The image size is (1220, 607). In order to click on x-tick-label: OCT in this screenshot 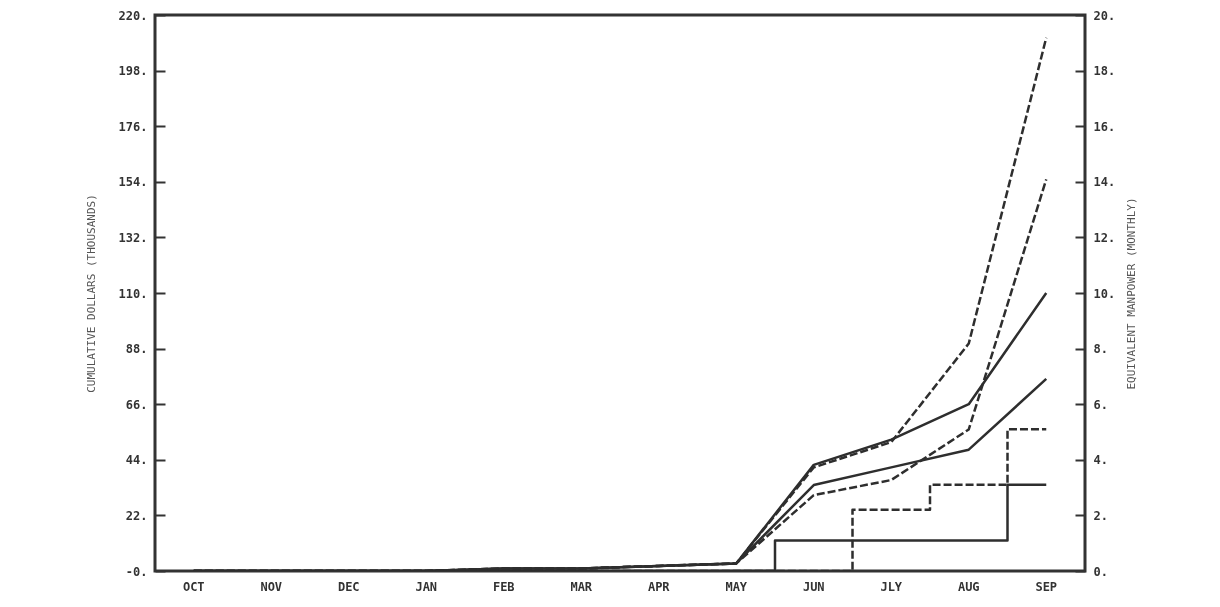, I will do `click(193, 586)`.